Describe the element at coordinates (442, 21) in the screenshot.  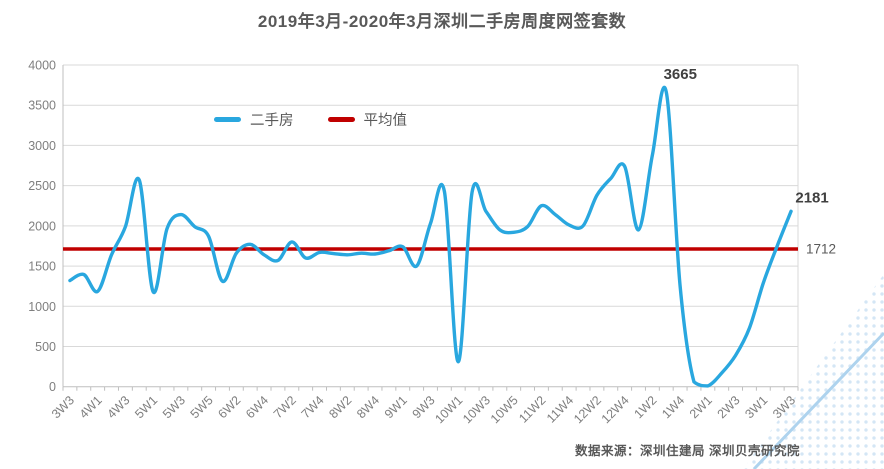
I see `page-title: 2019年3月-2020年3月深圳二手房周度网签套数` at that location.